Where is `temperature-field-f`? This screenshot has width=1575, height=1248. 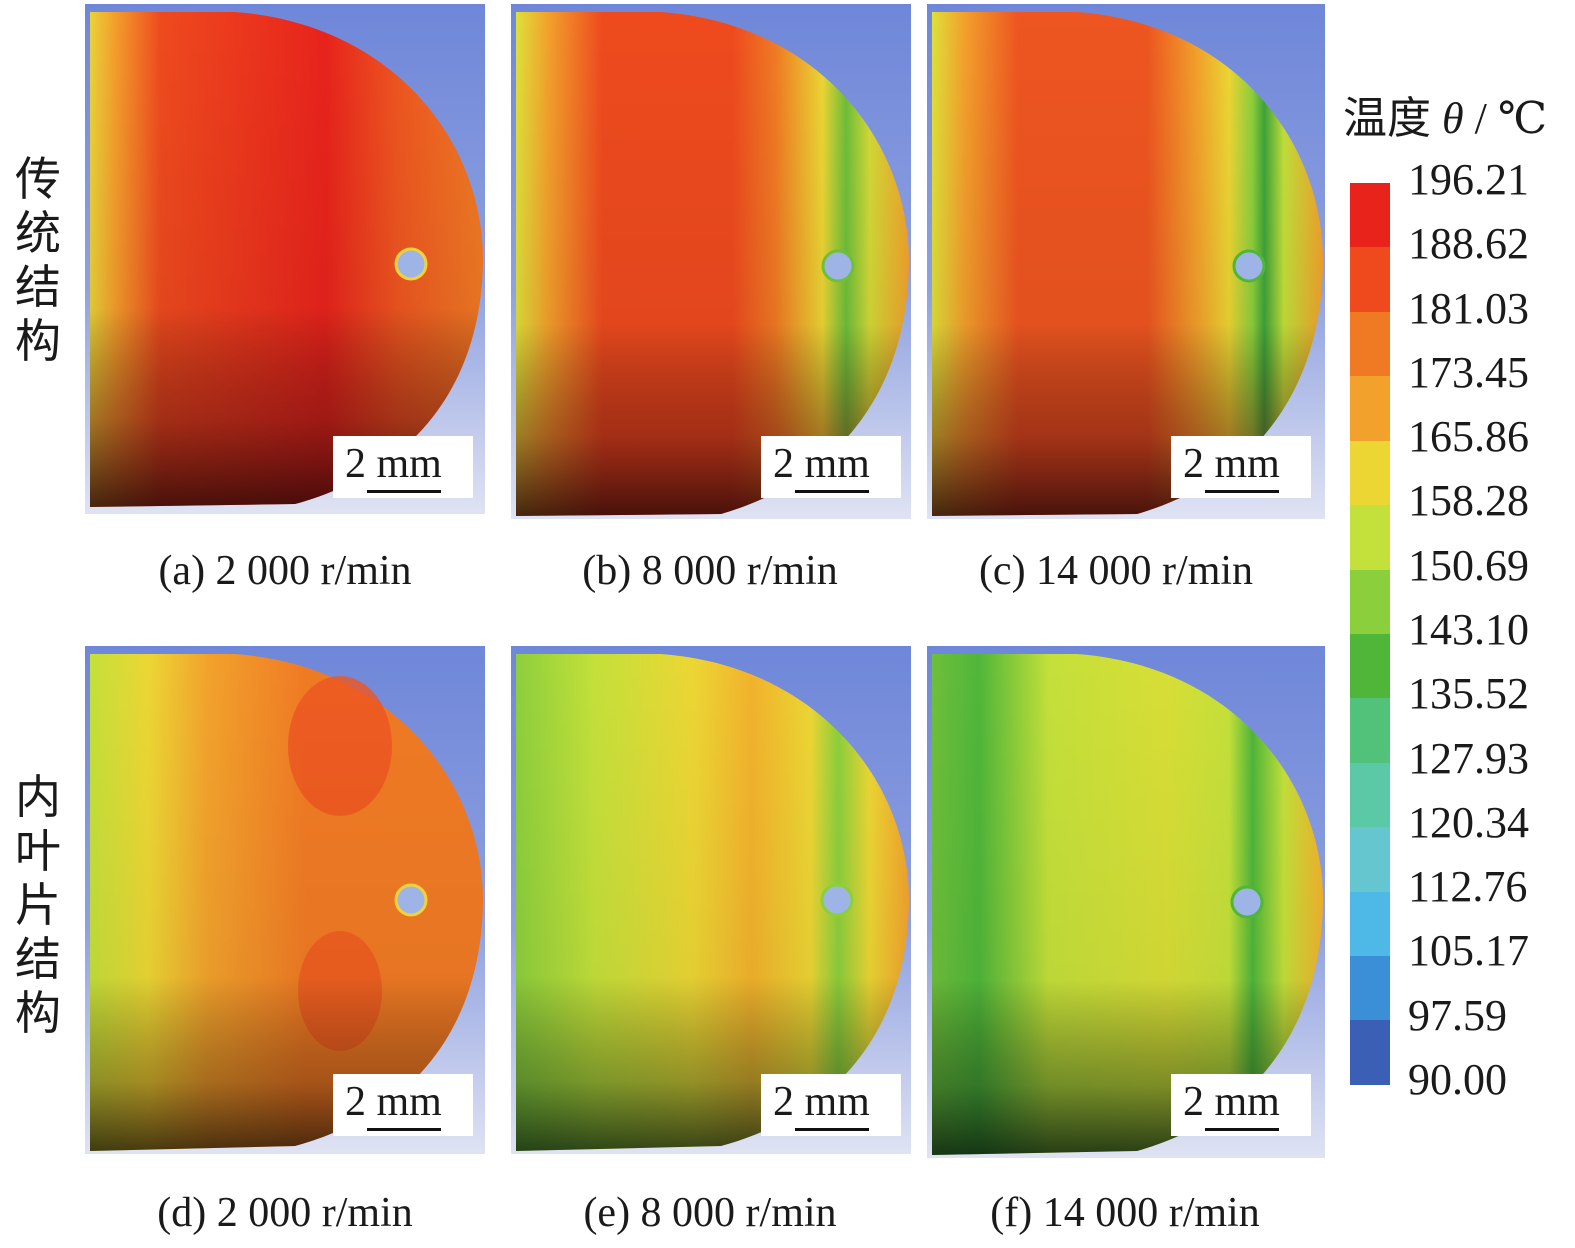
temperature-field-f is located at coordinates (1128, 904).